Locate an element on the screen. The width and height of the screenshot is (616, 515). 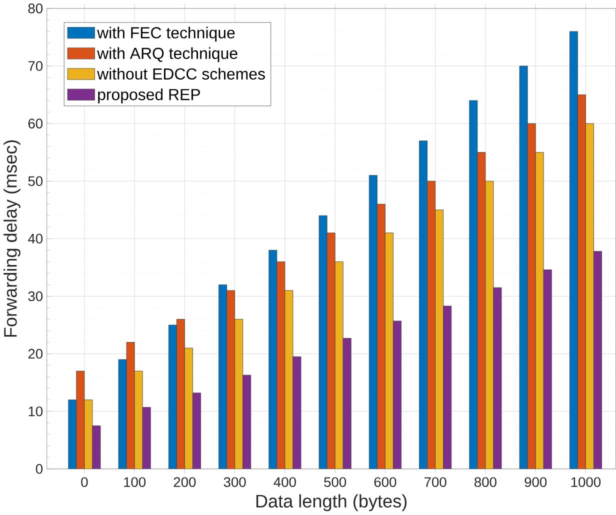
y-tick-label: 10 is located at coordinates (35, 411).